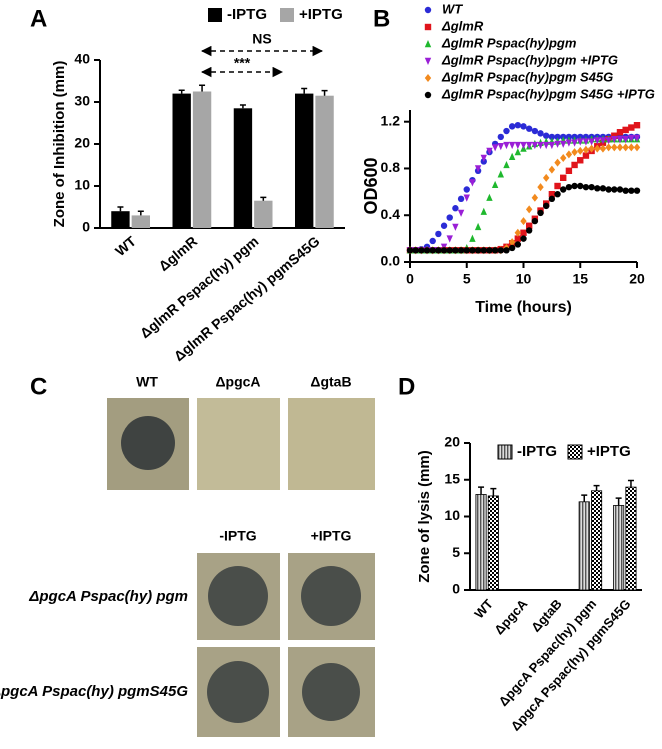  I want to click on panel-label: C, so click(38, 386).